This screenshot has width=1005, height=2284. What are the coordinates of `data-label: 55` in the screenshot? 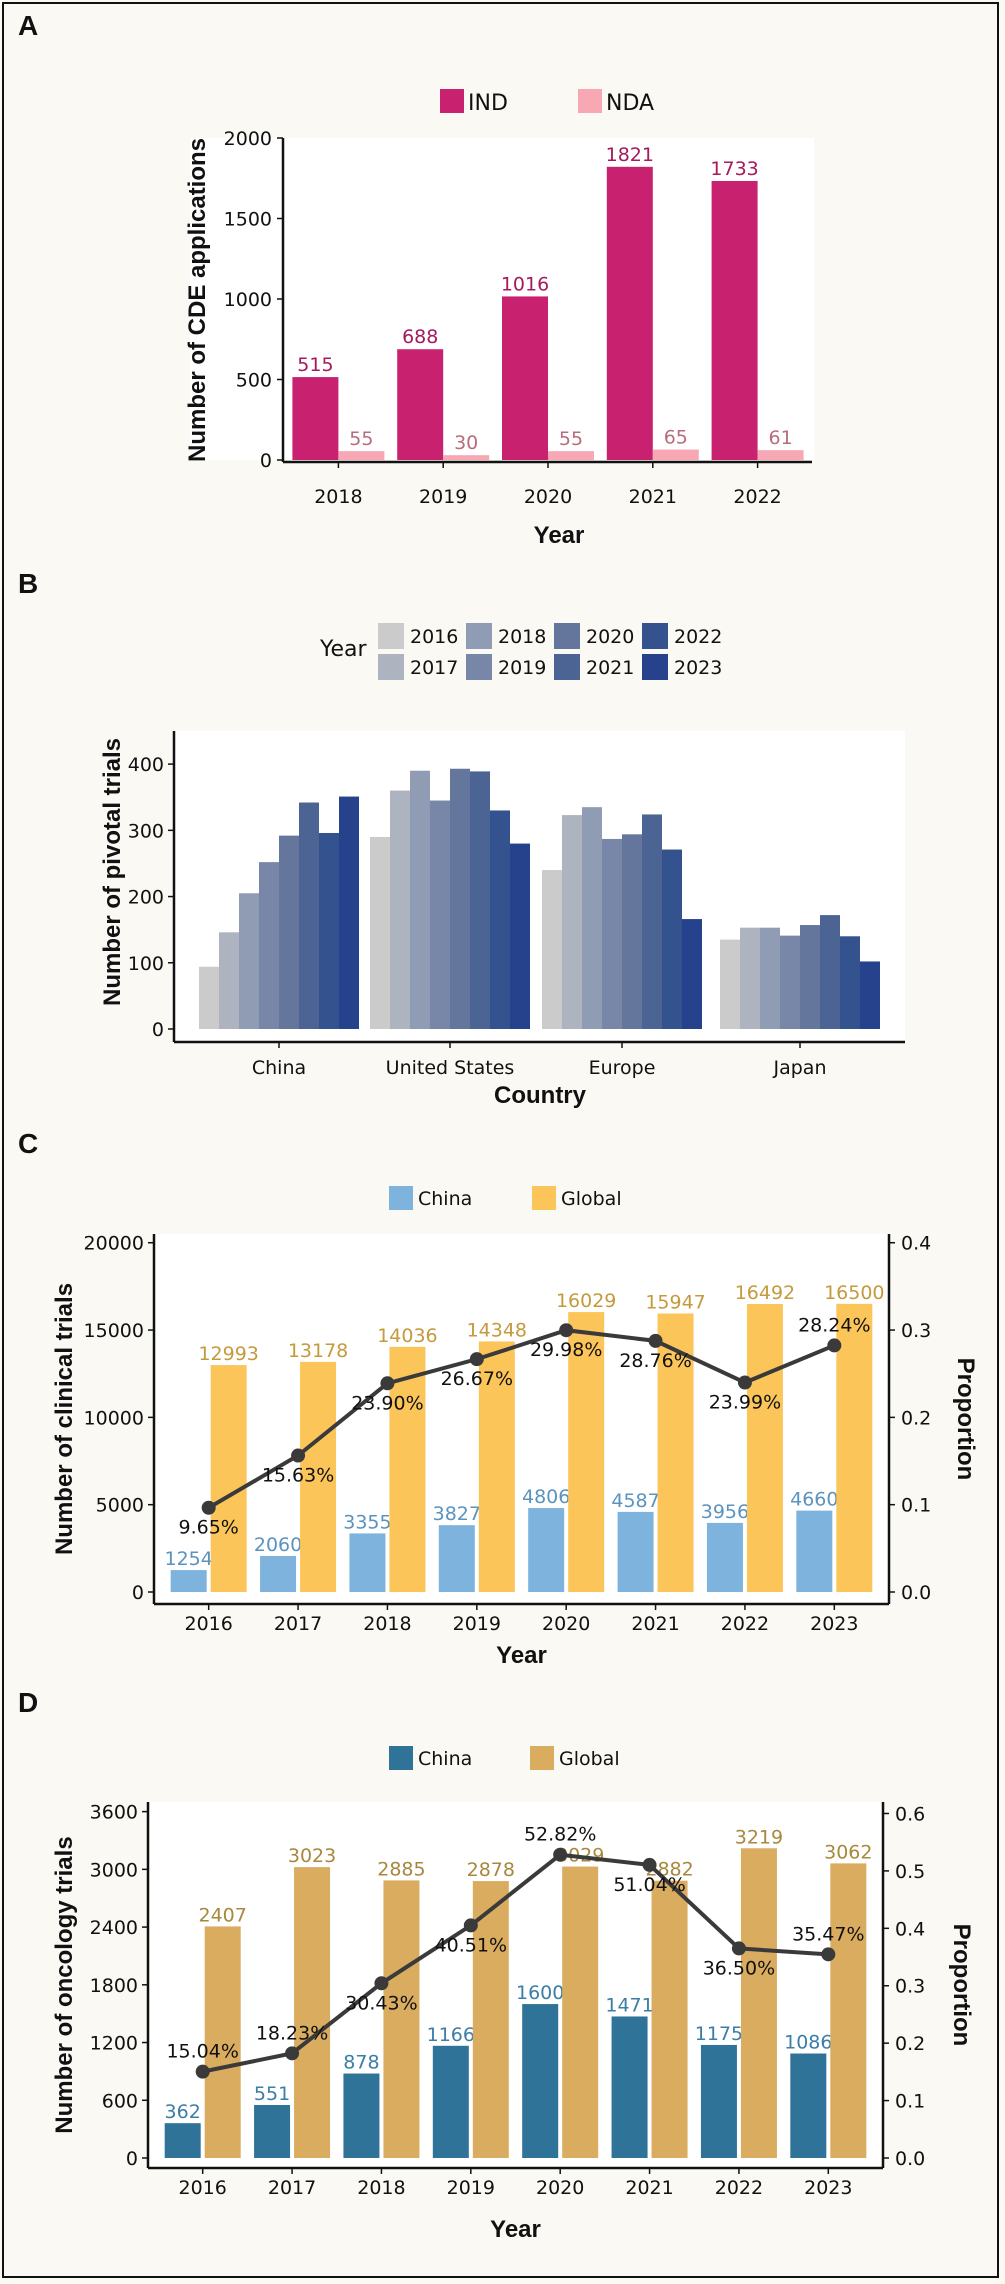 It's located at (571, 439).